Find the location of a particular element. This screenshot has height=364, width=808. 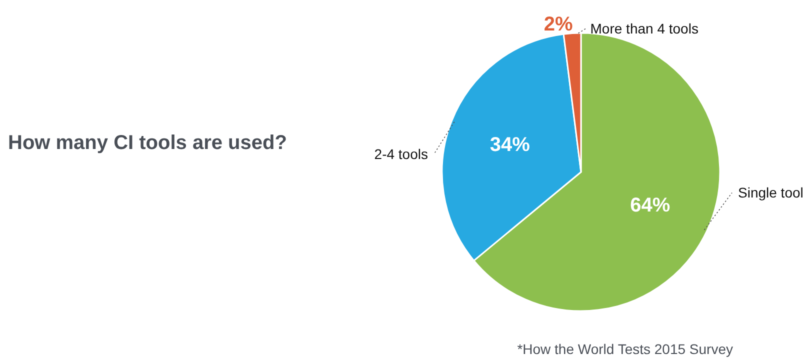

text: *How the World Tests 2015 Survey is located at coordinates (625, 349).